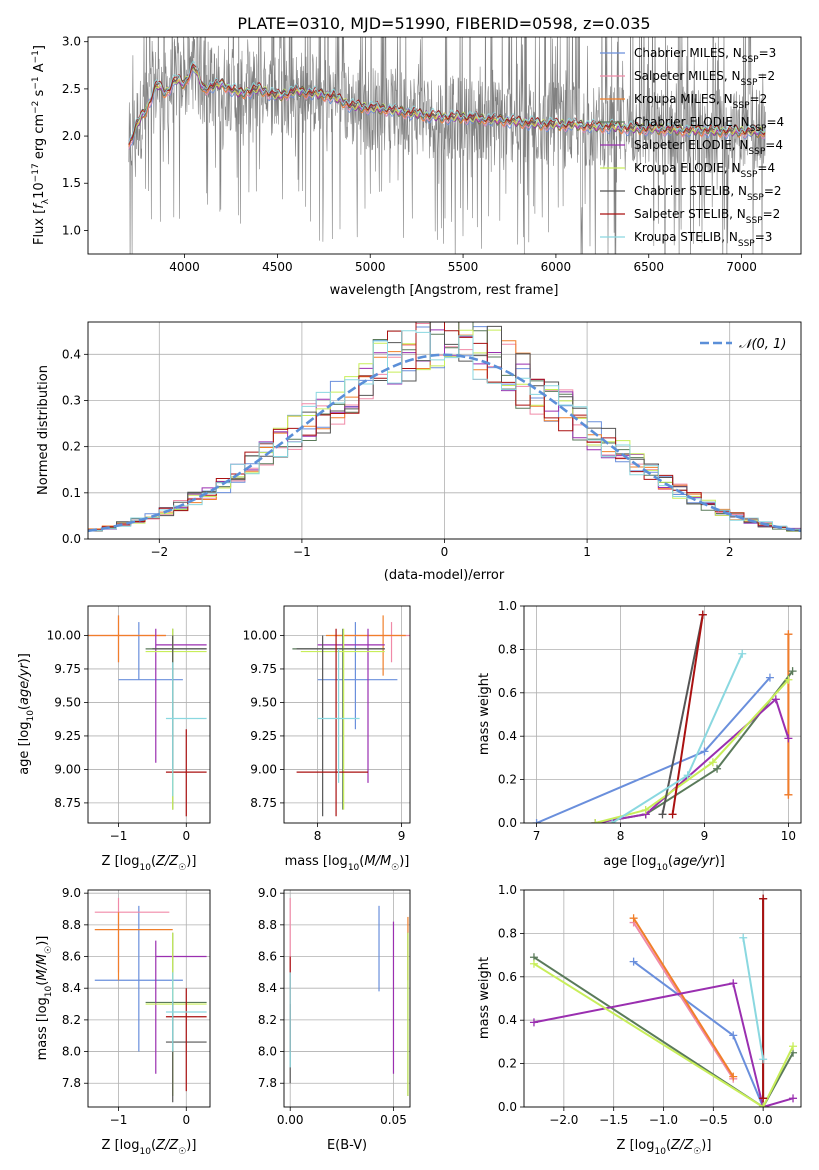 Image resolution: width=819 pixels, height=1170 pixels. I want to click on legend-entry: Salpeter STELIB, NSSP=2, so click(707, 216).